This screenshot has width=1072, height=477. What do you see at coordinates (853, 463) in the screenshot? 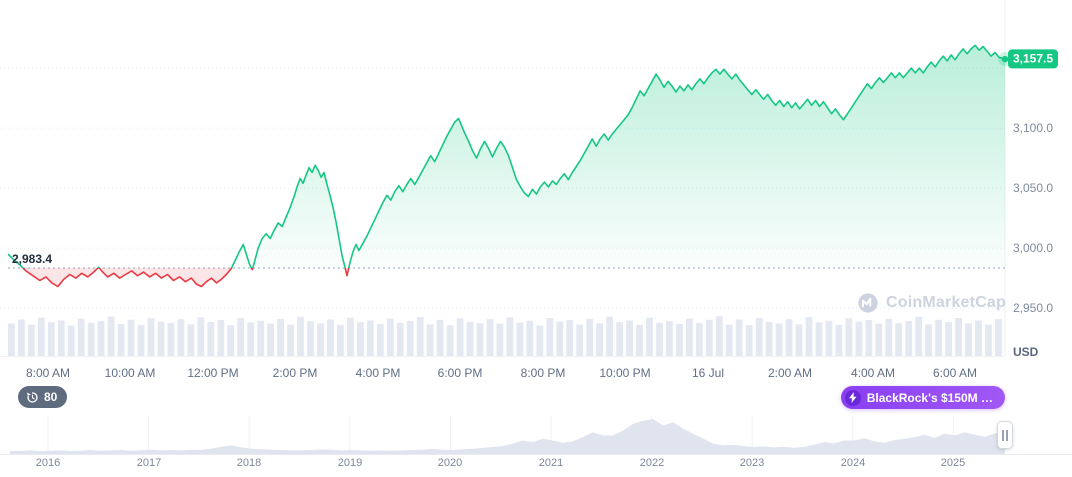
I see `year-label-2024: 2024` at bounding box center [853, 463].